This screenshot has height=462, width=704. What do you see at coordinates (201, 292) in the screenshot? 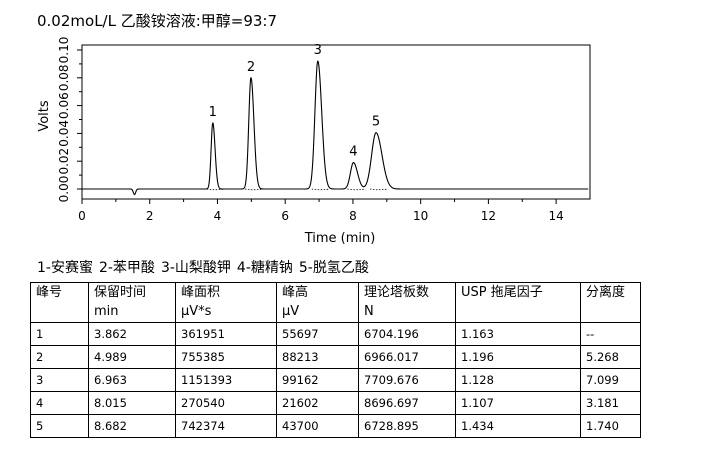
I see `column-header-line: 峰面积` at bounding box center [201, 292].